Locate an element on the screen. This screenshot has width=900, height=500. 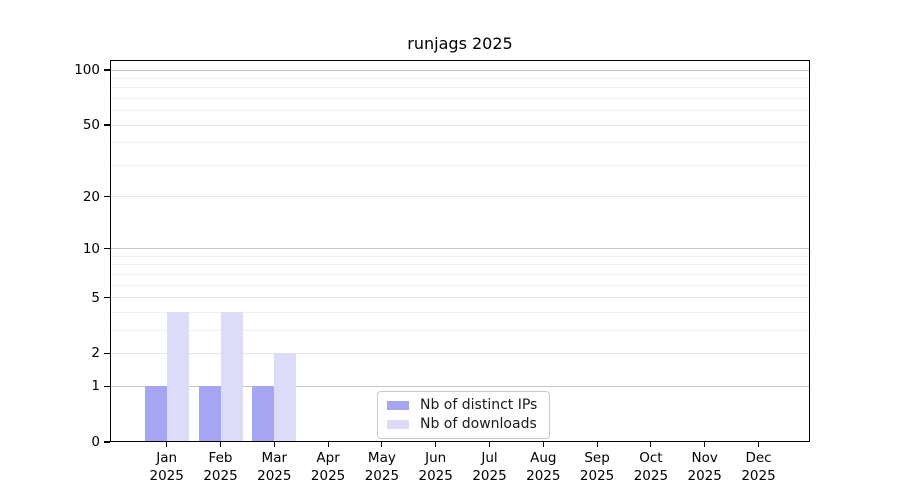
x-tick-month: Mar is located at coordinates (274, 458).